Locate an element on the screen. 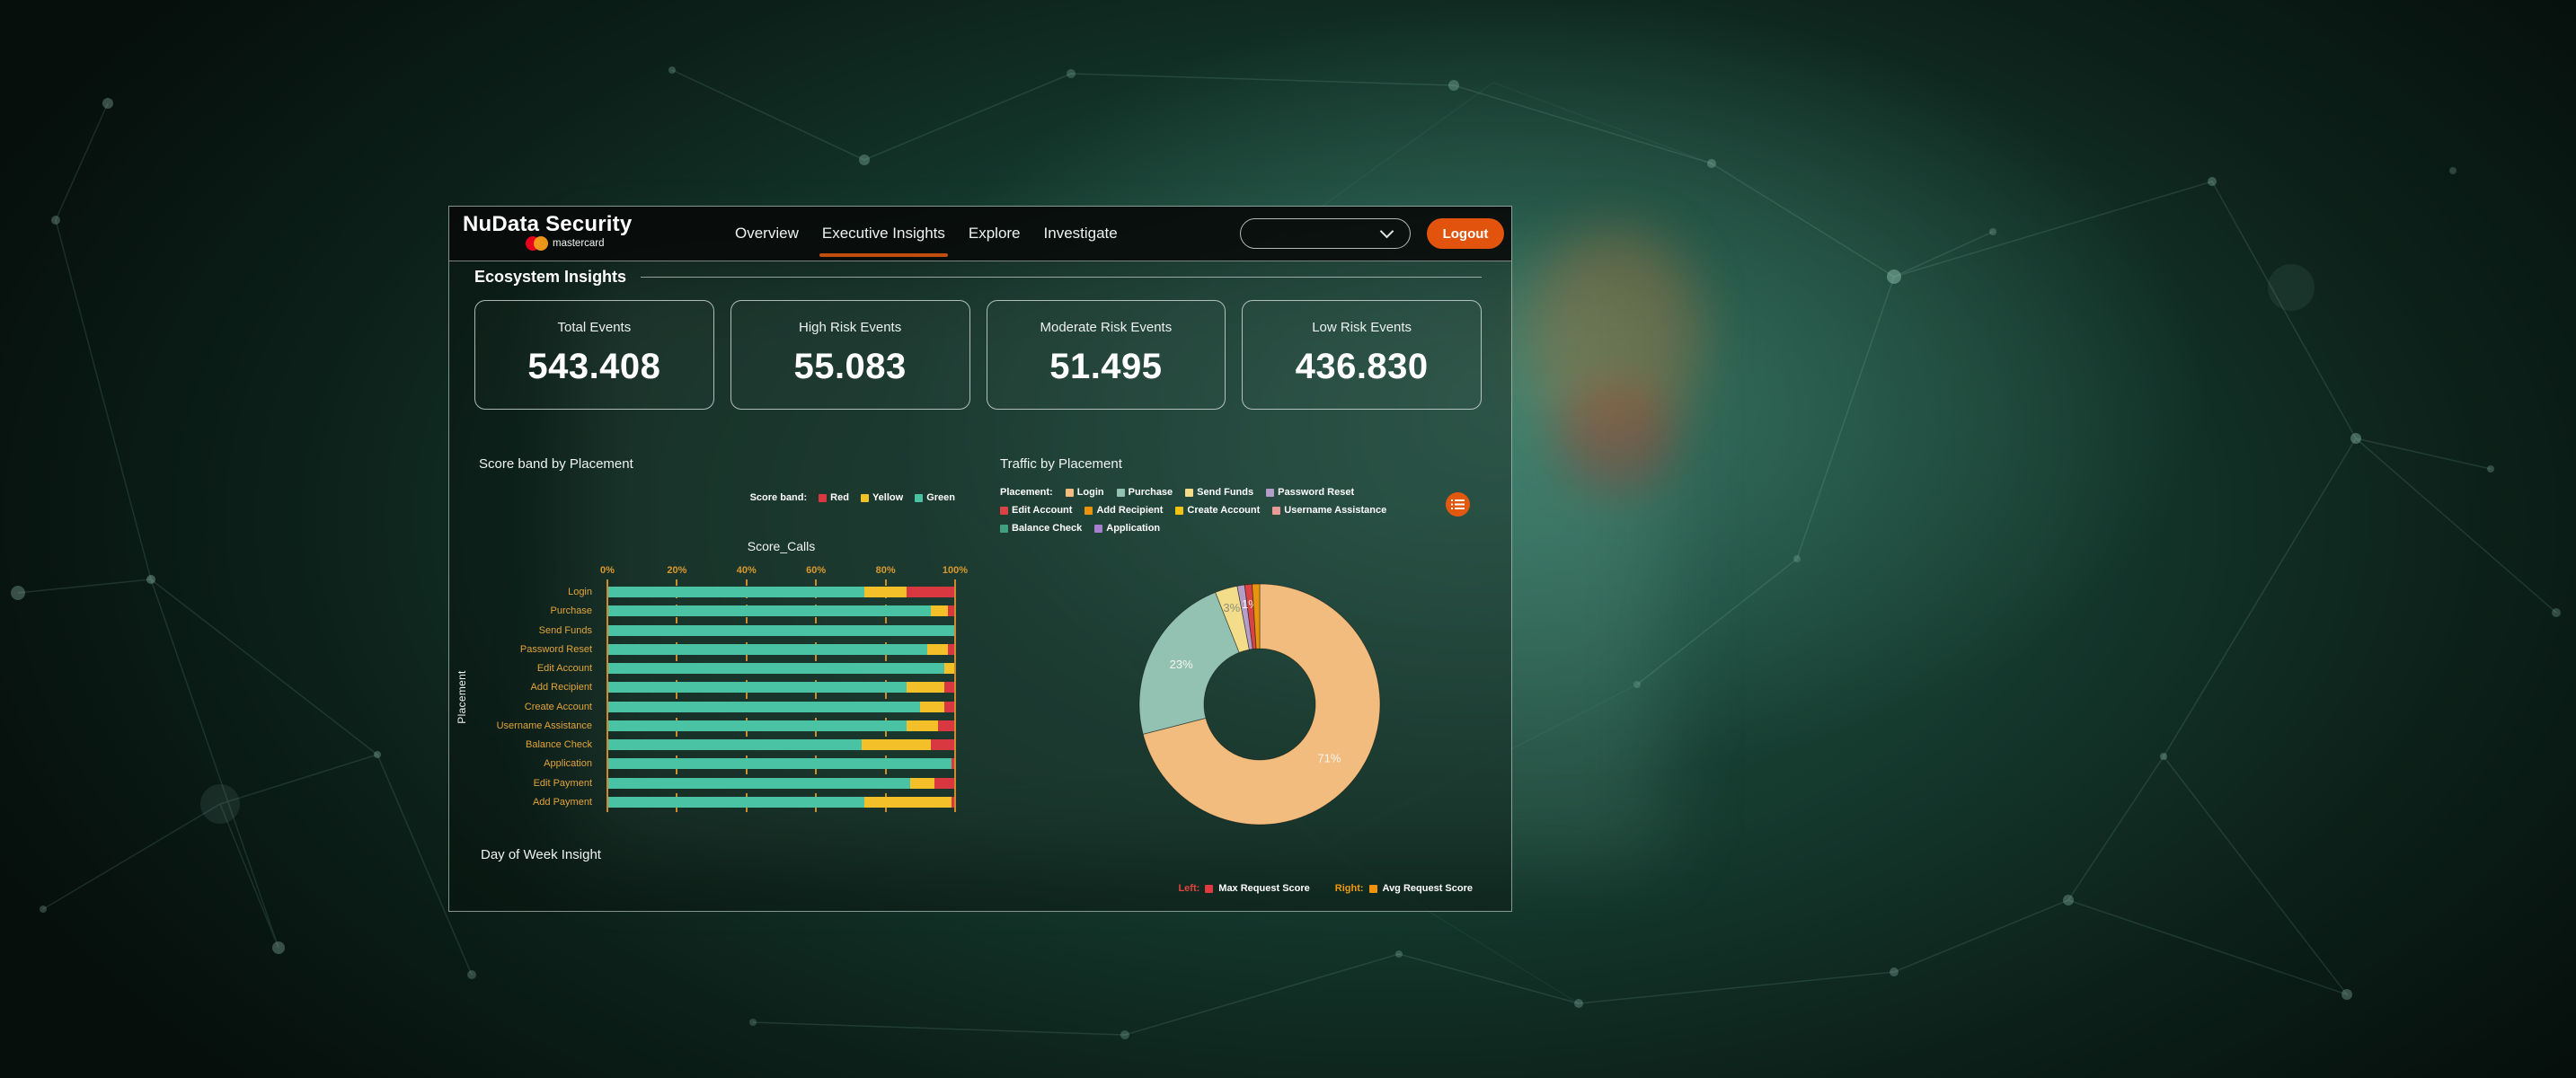 Image resolution: width=2576 pixels, height=1078 pixels. legend-label: Add Recipient is located at coordinates (1130, 510).